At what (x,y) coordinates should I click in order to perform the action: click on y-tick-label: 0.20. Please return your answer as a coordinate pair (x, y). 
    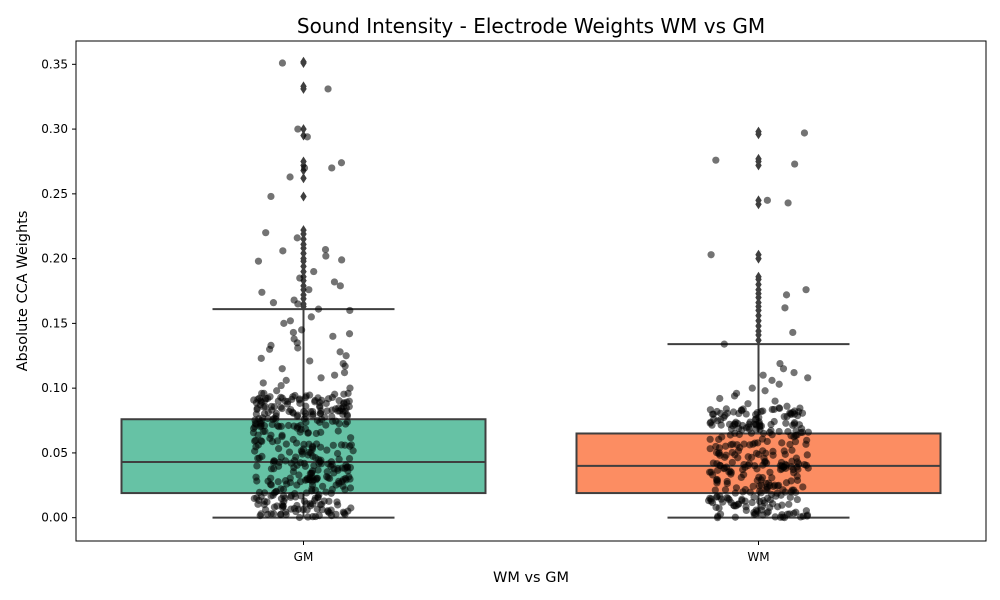
    Looking at the image, I should click on (54, 259).